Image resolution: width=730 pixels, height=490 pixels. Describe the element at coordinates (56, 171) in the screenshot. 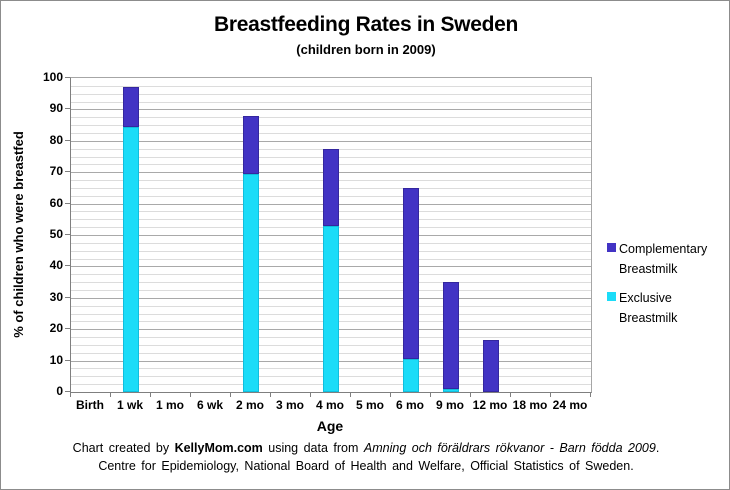

I see `y-tick-label: 70` at that location.